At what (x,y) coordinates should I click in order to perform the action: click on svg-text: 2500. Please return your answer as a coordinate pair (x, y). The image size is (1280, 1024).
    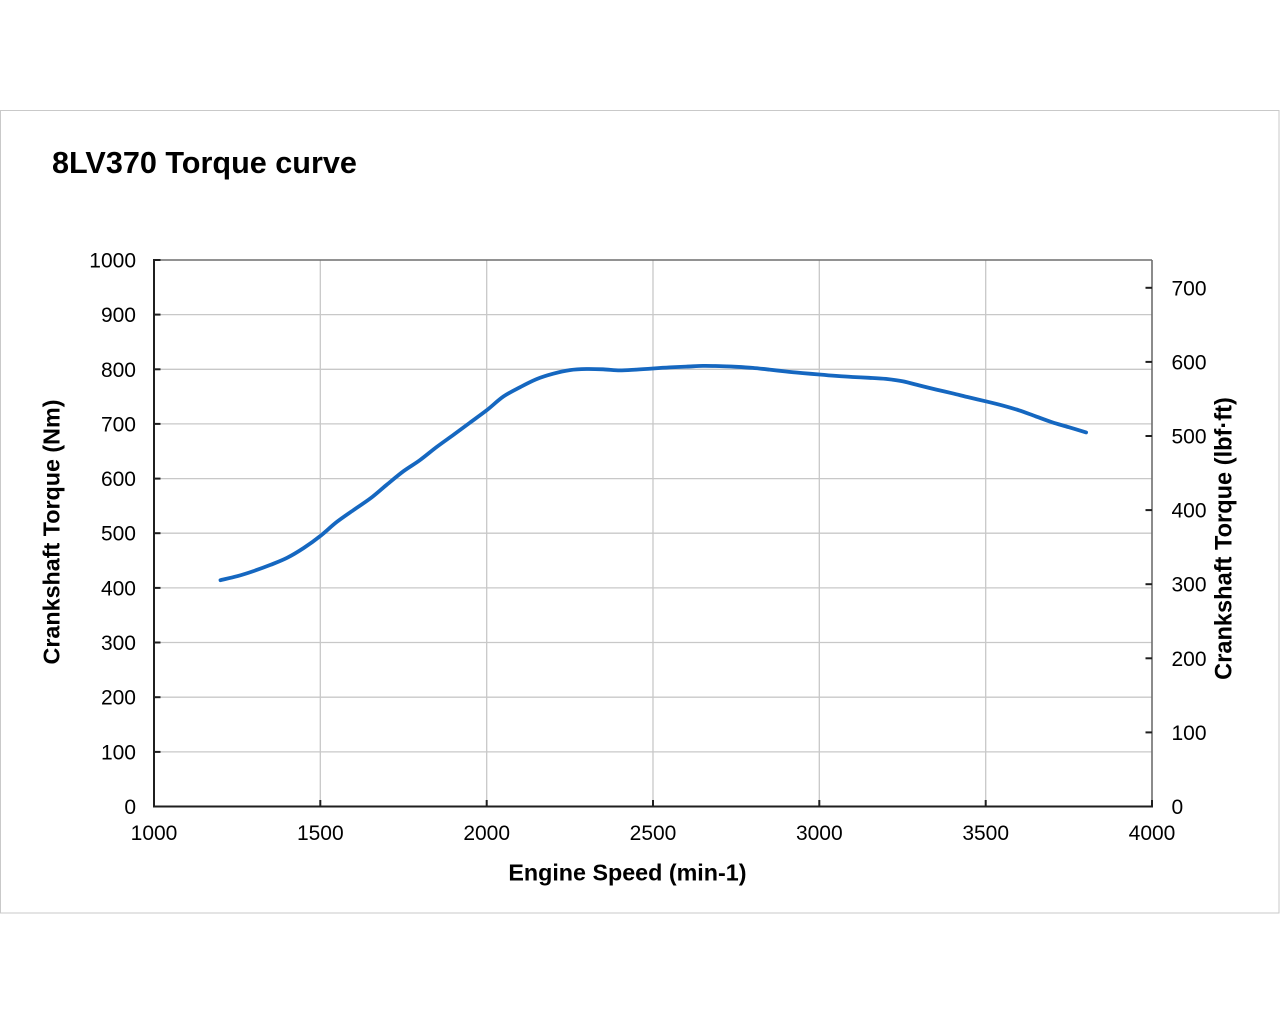
    Looking at the image, I should click on (653, 833).